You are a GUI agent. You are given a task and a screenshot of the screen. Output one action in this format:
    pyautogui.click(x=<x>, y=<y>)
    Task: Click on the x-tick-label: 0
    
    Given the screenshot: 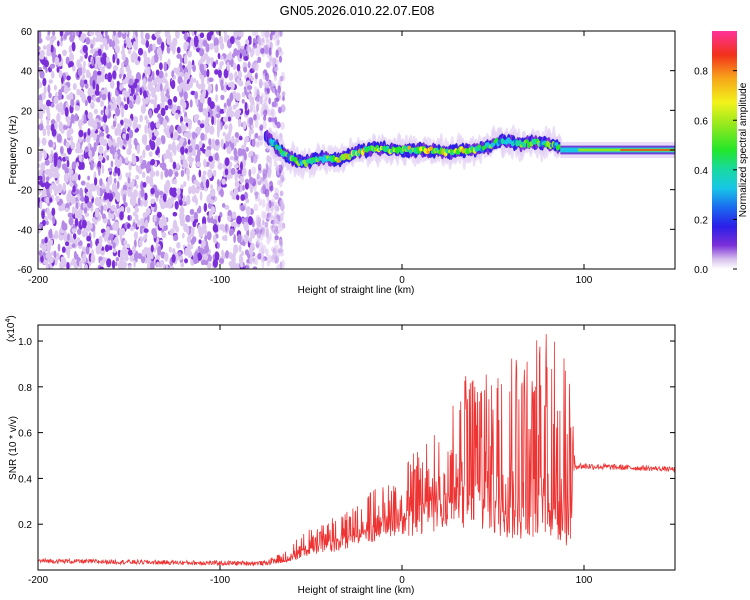 What is the action you would take?
    pyautogui.click(x=402, y=580)
    